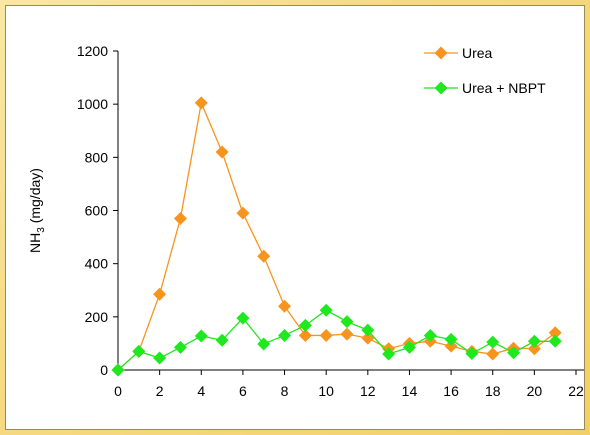  I want to click on x-tick-label: 4, so click(201, 391).